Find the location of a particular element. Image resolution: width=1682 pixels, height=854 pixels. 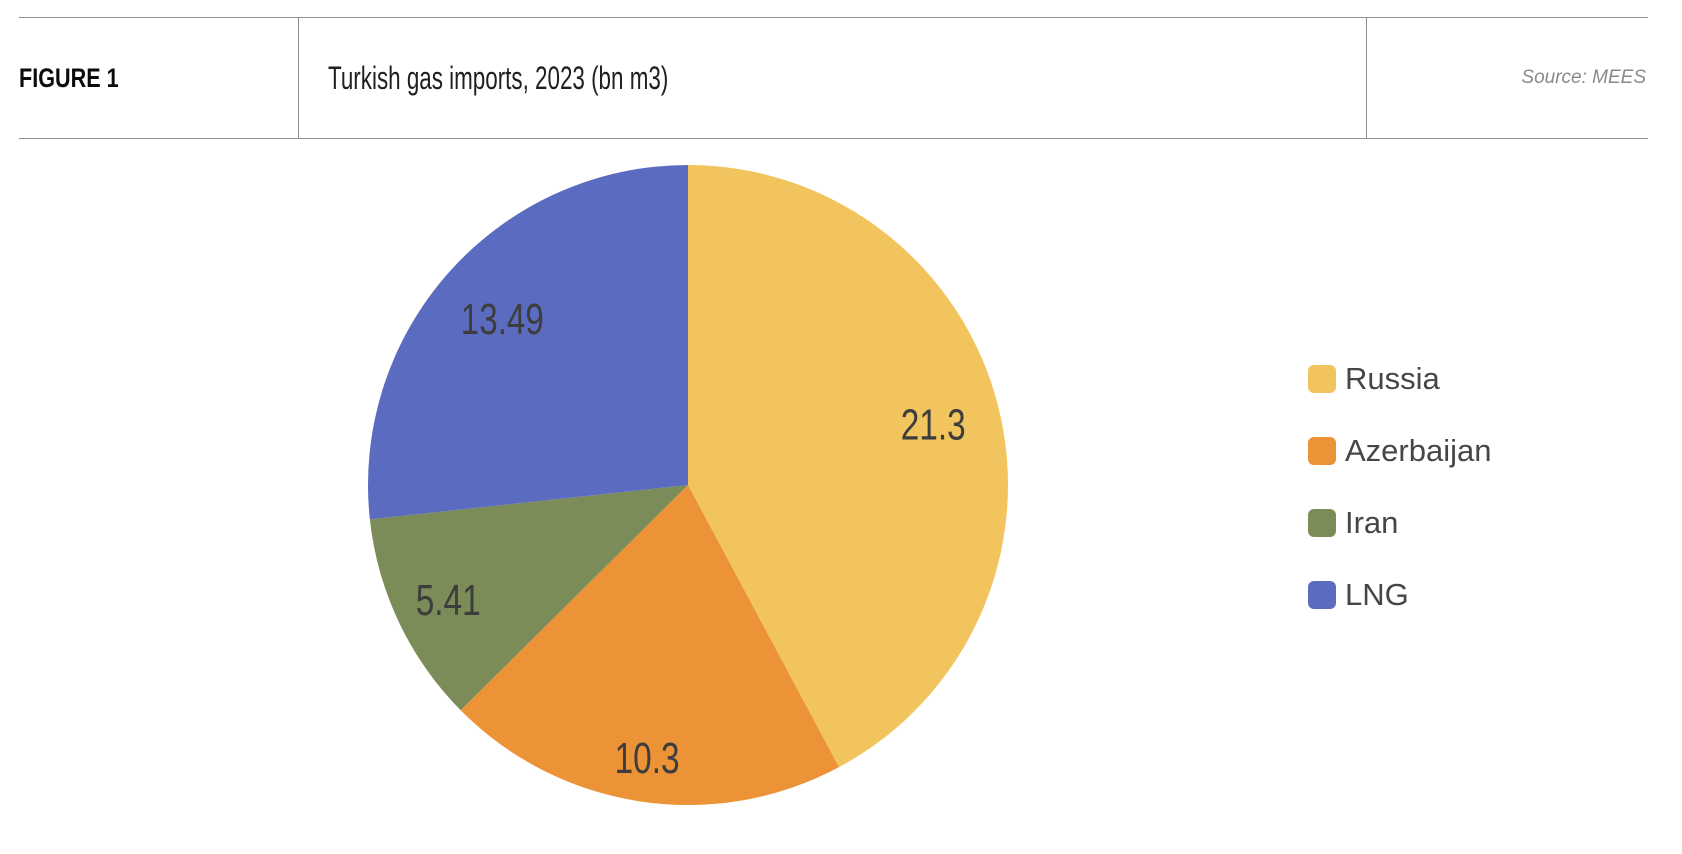

legend-item-russia: Russia is located at coordinates (1399, 378).